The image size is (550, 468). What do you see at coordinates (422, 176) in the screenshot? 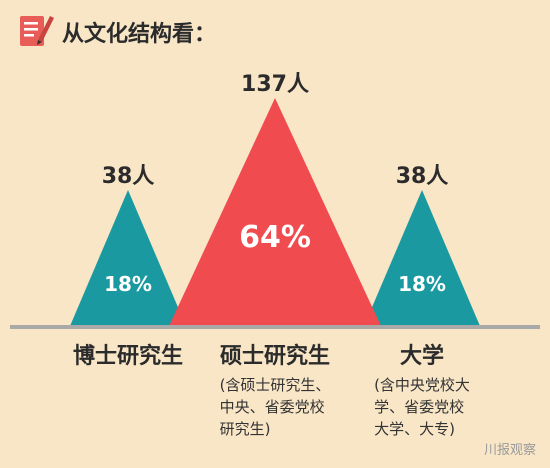
I see `count-label-2: 38人` at bounding box center [422, 176].